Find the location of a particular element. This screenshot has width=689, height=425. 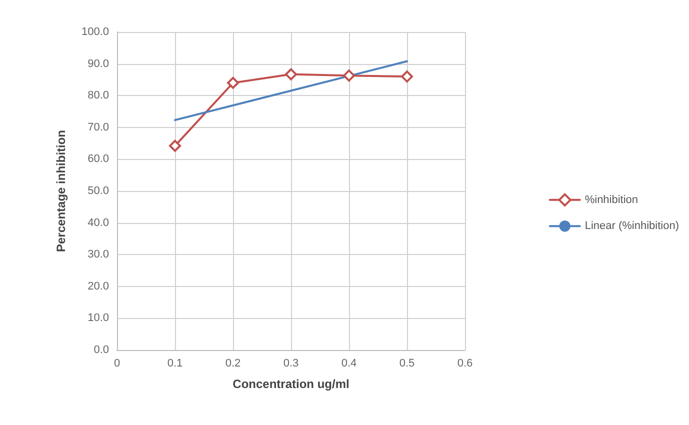

y-tick-label: 100.0 is located at coordinates (95, 32).